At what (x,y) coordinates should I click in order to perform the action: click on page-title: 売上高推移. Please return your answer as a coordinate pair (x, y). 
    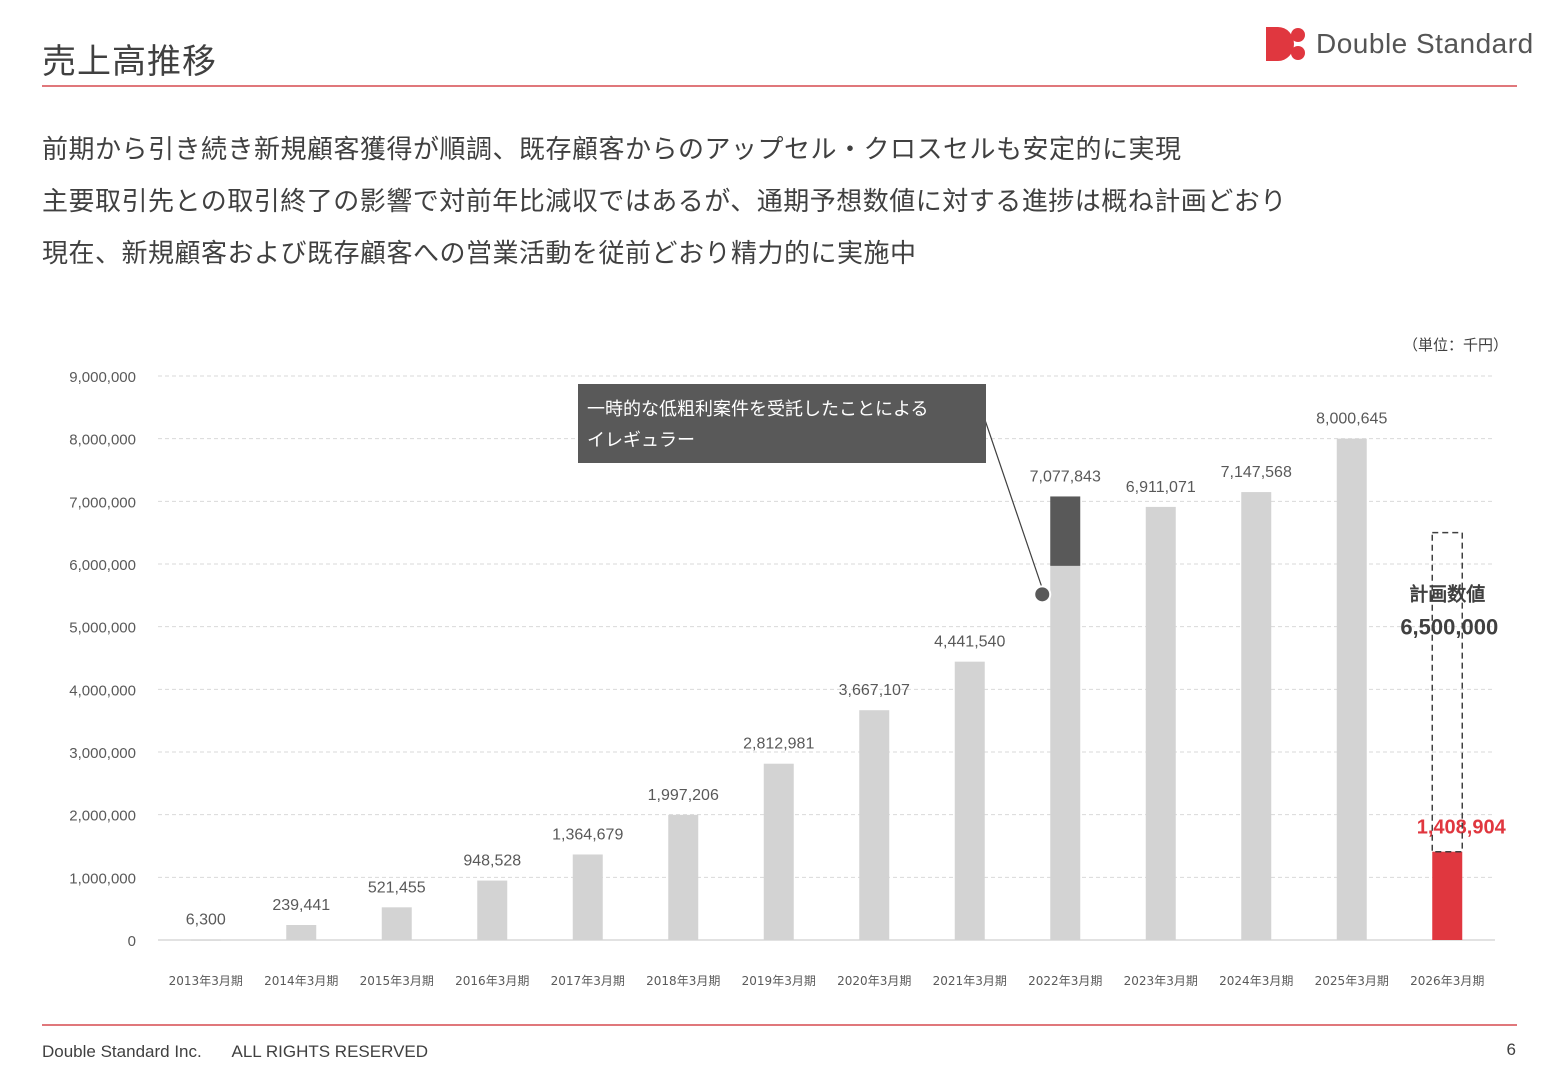
    Looking at the image, I should click on (129, 62).